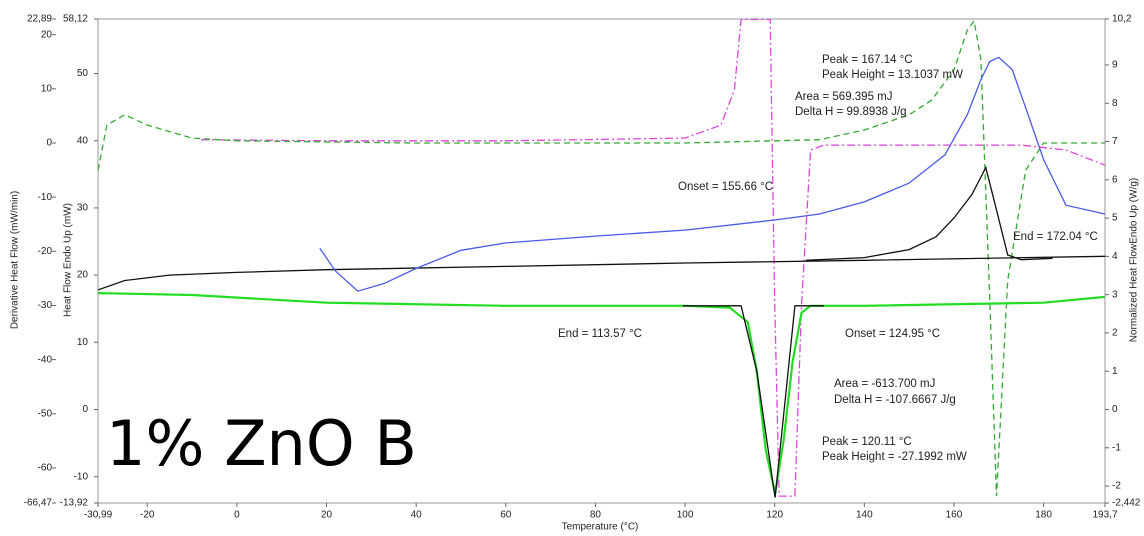  What do you see at coordinates (45, 305) in the screenshot?
I see `y3ticks-tick-label: -30` at bounding box center [45, 305].